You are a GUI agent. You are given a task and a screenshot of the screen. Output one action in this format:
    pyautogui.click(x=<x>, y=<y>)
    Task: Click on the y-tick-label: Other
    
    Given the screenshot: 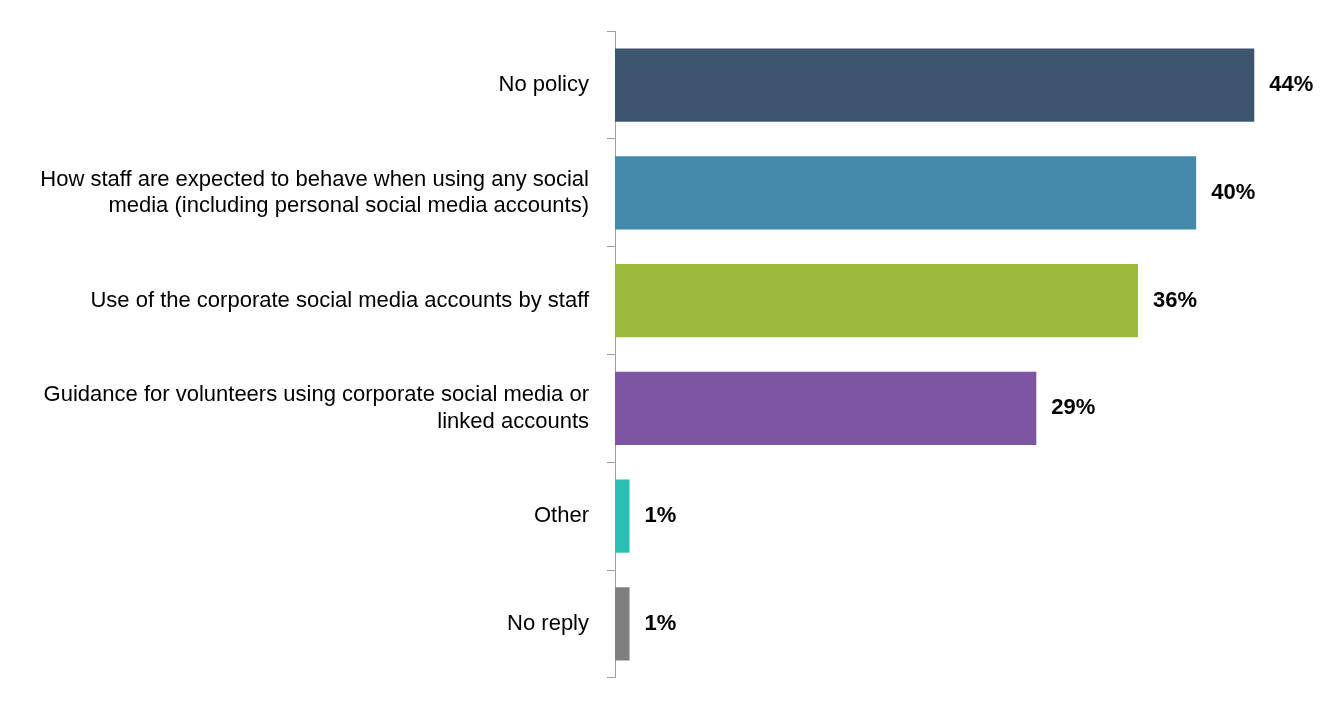 What is the action you would take?
    pyautogui.click(x=561, y=515)
    